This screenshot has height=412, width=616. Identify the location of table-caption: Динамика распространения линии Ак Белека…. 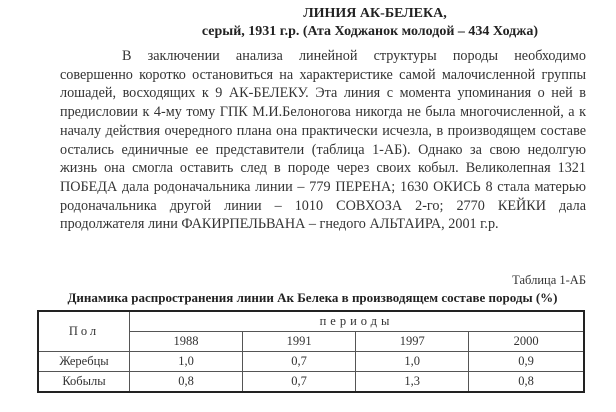
(312, 297).